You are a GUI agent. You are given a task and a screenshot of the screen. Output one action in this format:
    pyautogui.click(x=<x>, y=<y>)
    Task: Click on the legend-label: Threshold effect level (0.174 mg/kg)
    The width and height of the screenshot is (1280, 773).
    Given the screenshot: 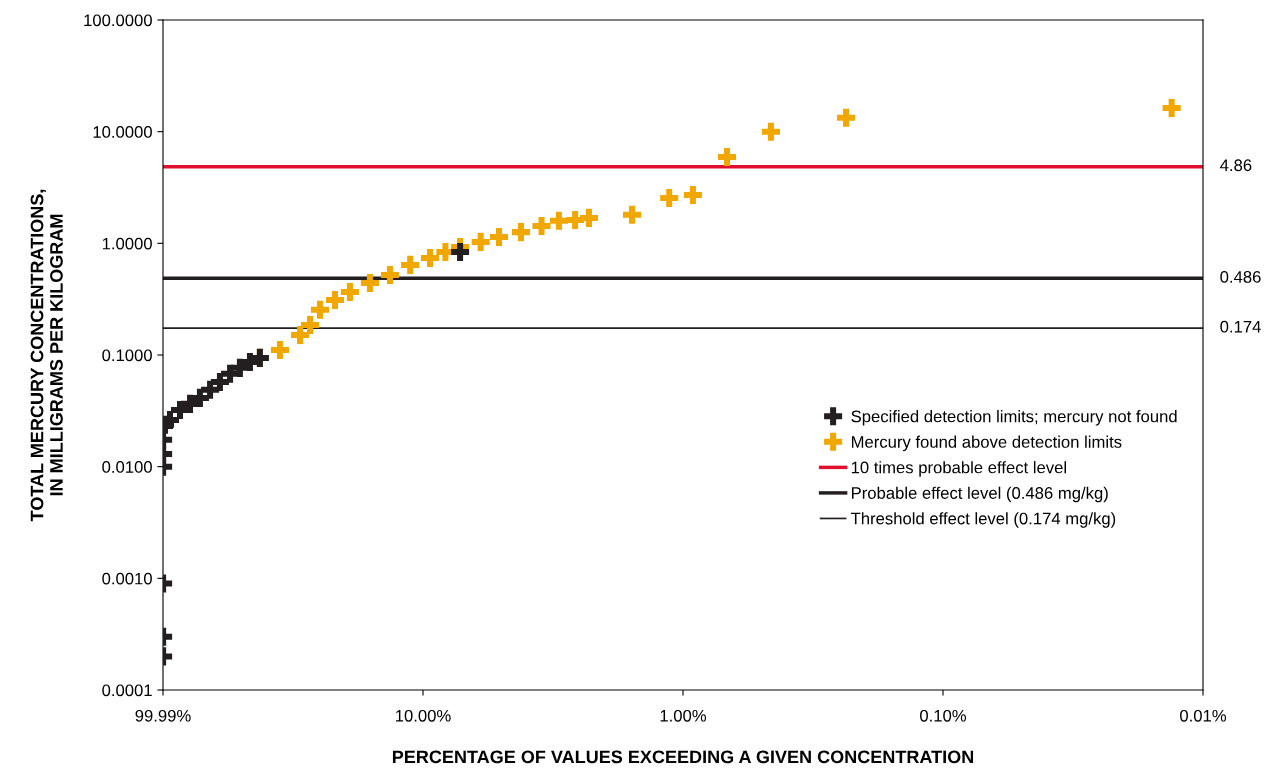 What is the action you would take?
    pyautogui.click(x=983, y=520)
    